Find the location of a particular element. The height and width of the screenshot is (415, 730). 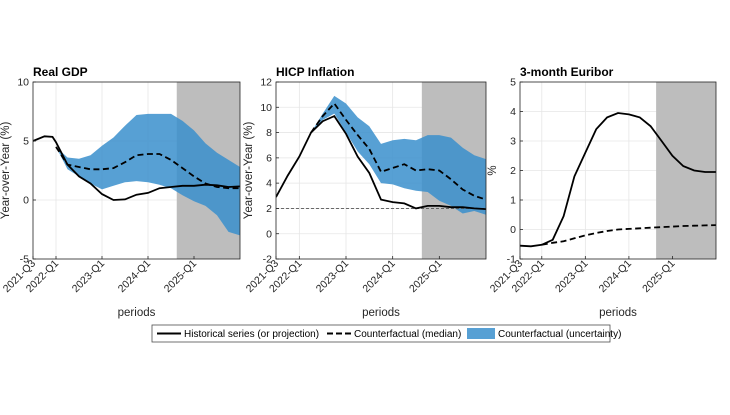

y-axis-label: % is located at coordinates (493, 170).